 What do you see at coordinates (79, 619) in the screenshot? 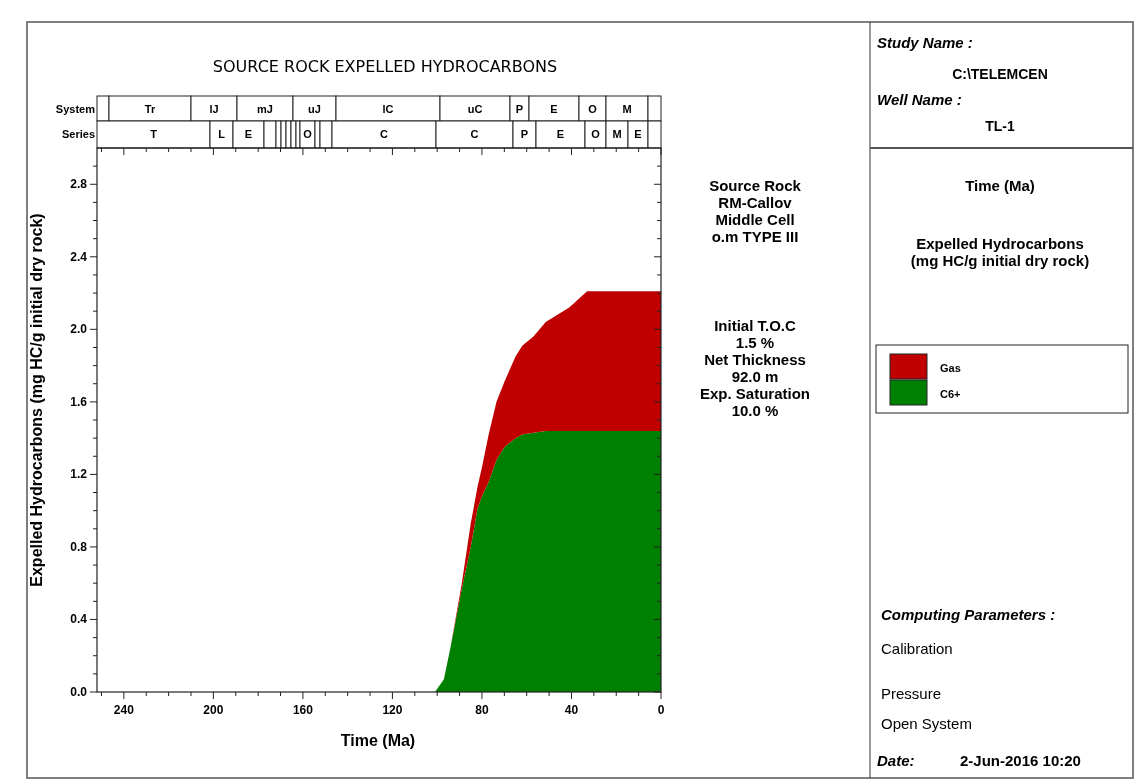
I see `y-tick-label: 0.4` at bounding box center [79, 619].